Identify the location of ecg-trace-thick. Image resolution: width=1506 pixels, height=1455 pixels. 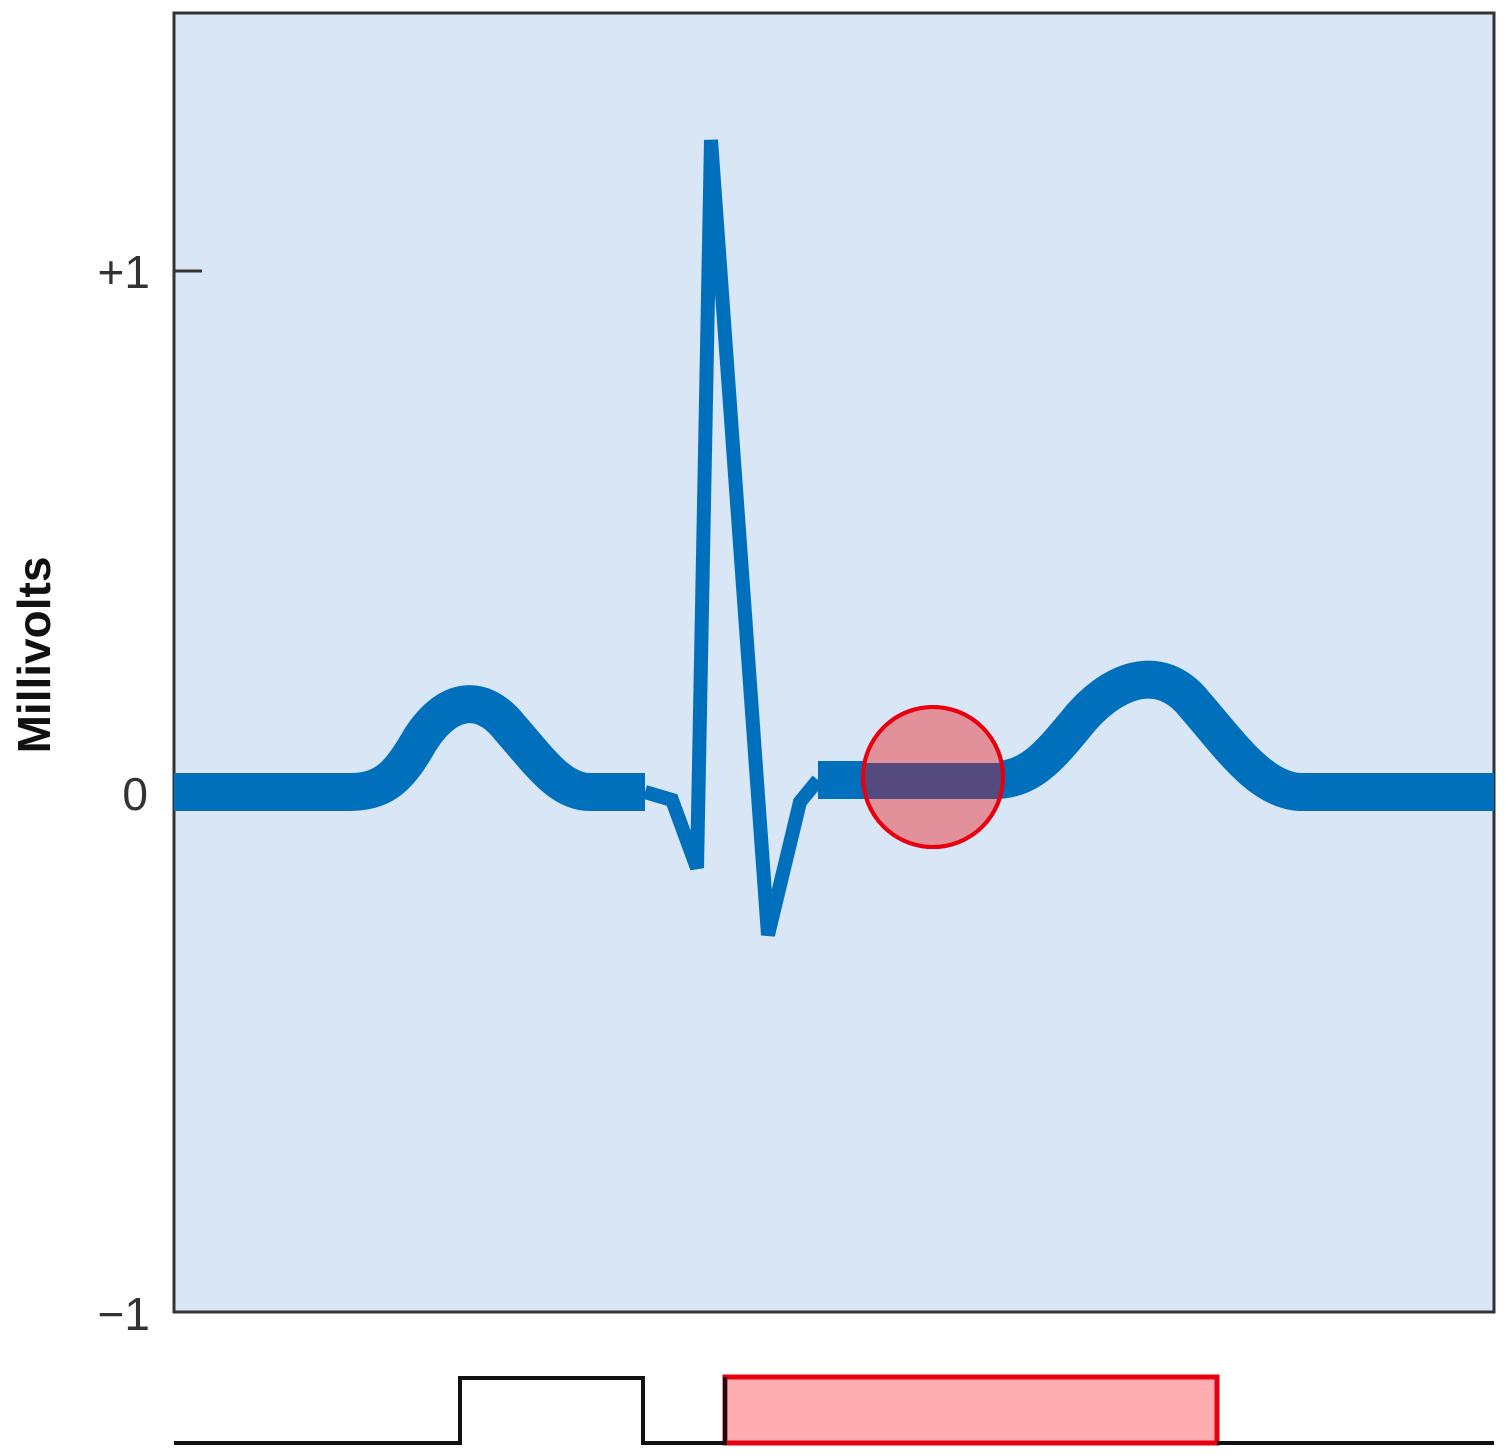
(834, 735).